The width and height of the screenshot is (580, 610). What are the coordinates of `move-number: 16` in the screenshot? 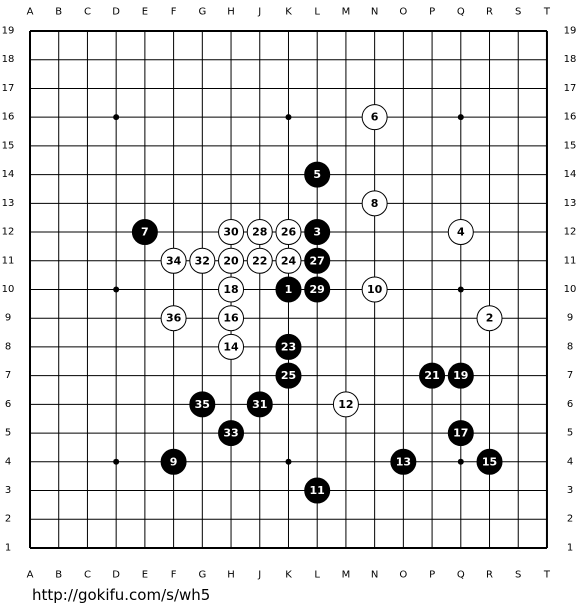 It's located at (231, 318).